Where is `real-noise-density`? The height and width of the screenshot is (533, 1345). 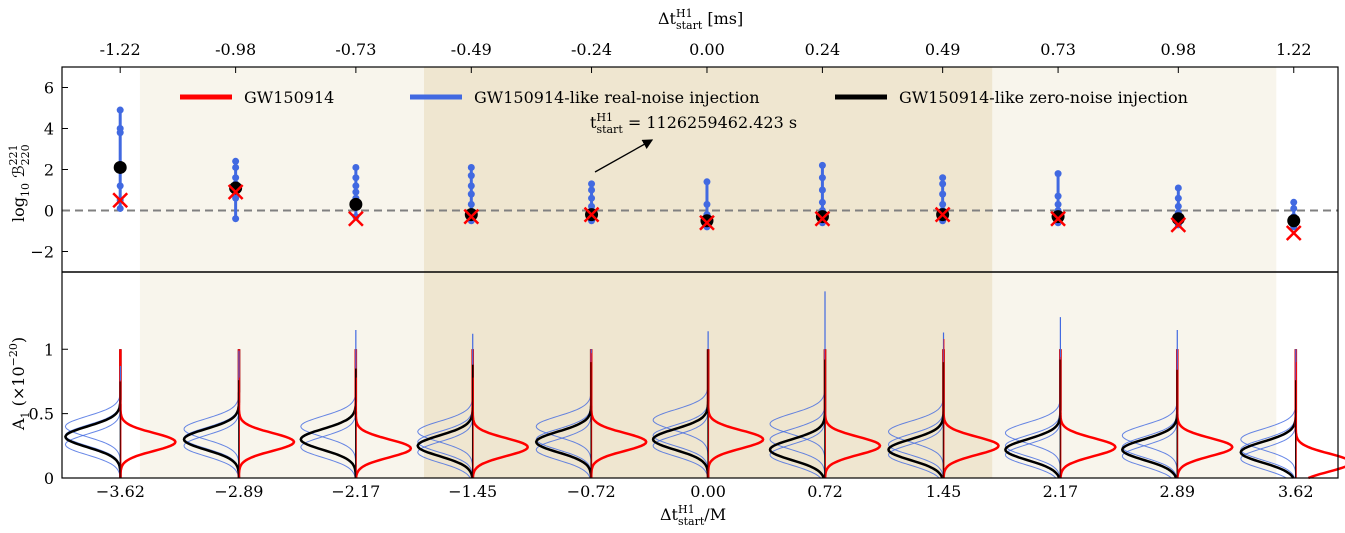 real-noise-density is located at coordinates (92, 413).